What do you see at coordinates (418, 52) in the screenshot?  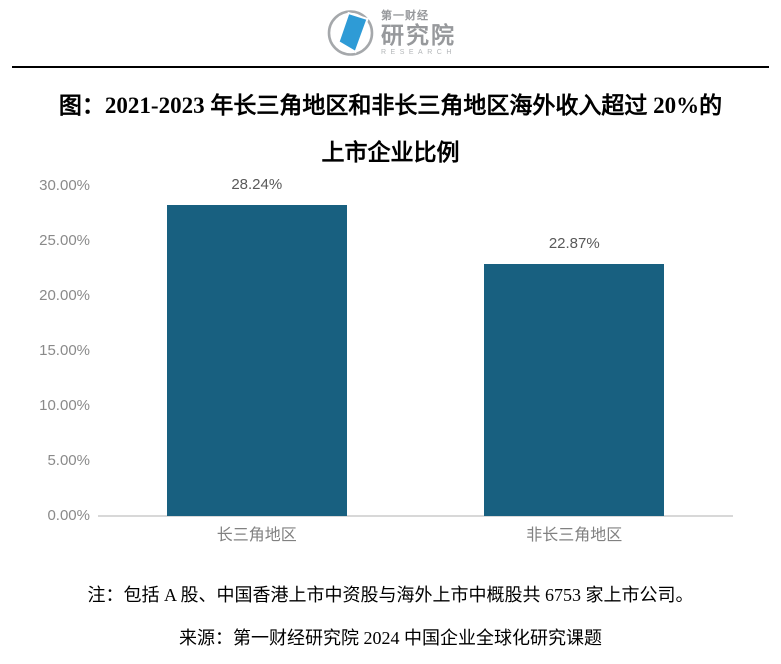 I see `logo-name-english: RESEARCH` at bounding box center [418, 52].